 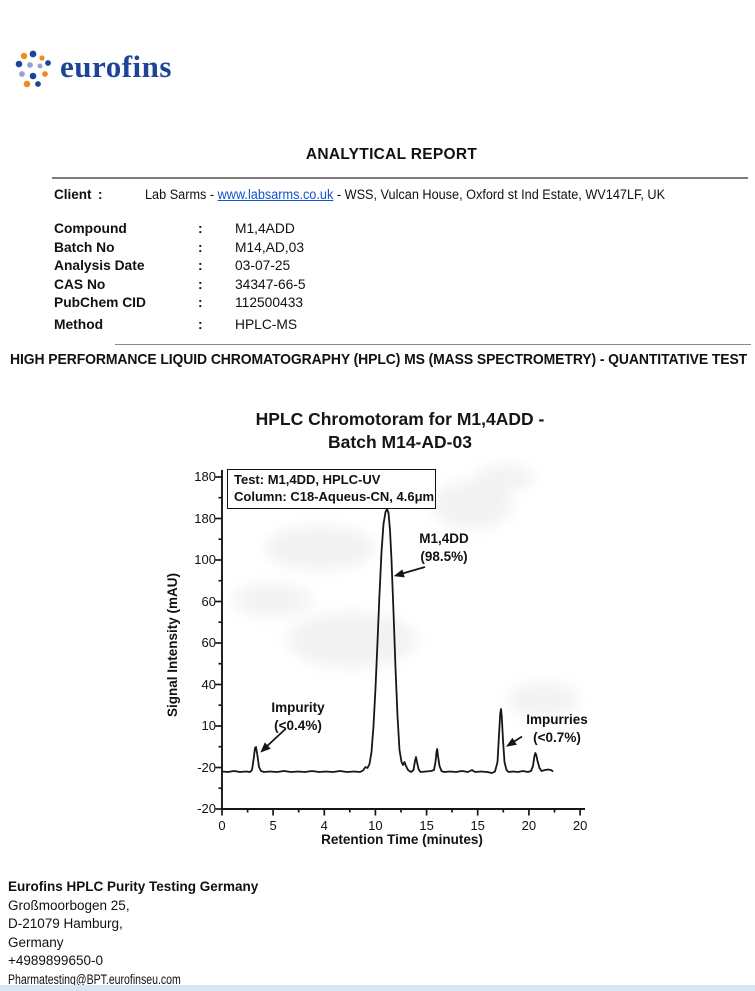 What do you see at coordinates (270, 284) in the screenshot?
I see `detail-value: 34347-66-5` at bounding box center [270, 284].